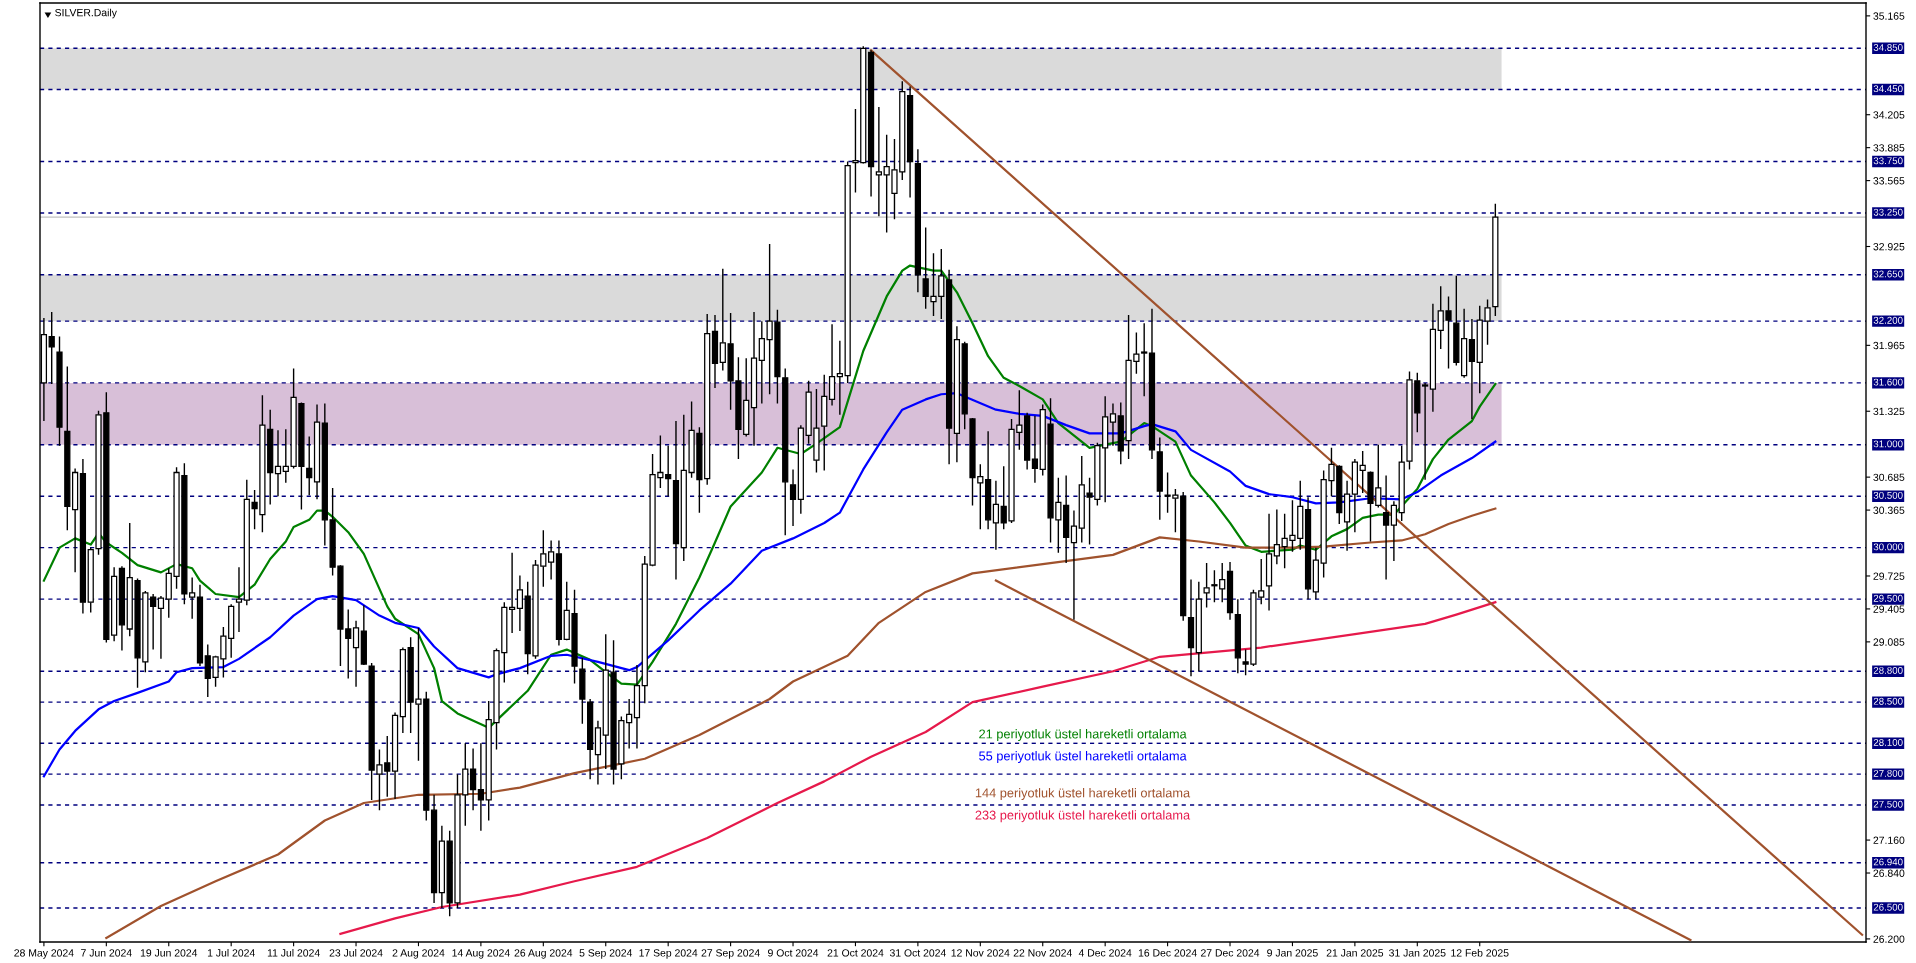 The width and height of the screenshot is (1916, 963). I want to click on x-tick-label: 21 Jan 2025, so click(1355, 953).